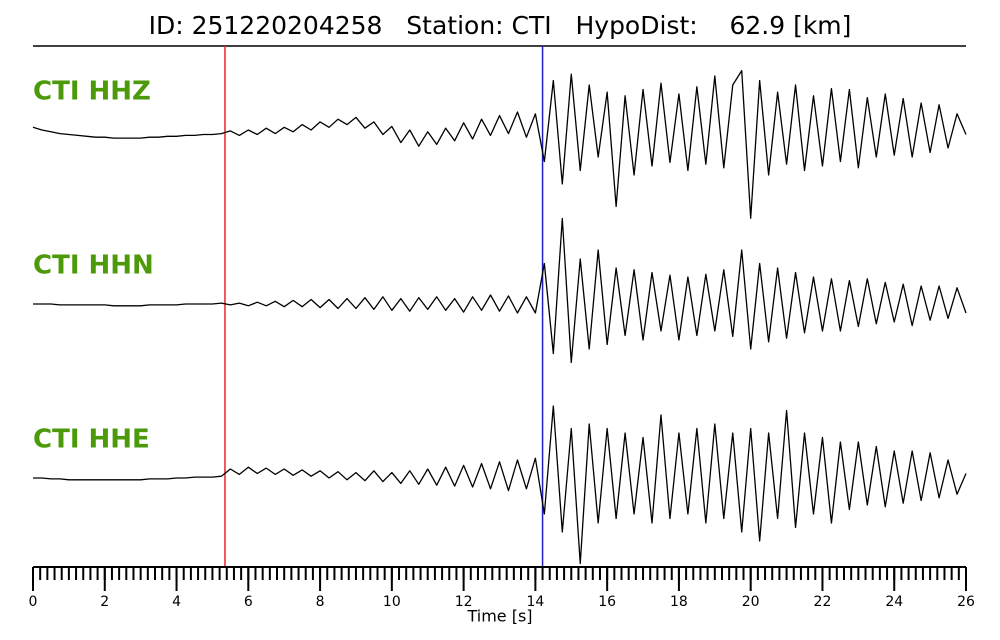  Describe the element at coordinates (248, 602) in the screenshot. I see `x-tick-label: 6` at that location.